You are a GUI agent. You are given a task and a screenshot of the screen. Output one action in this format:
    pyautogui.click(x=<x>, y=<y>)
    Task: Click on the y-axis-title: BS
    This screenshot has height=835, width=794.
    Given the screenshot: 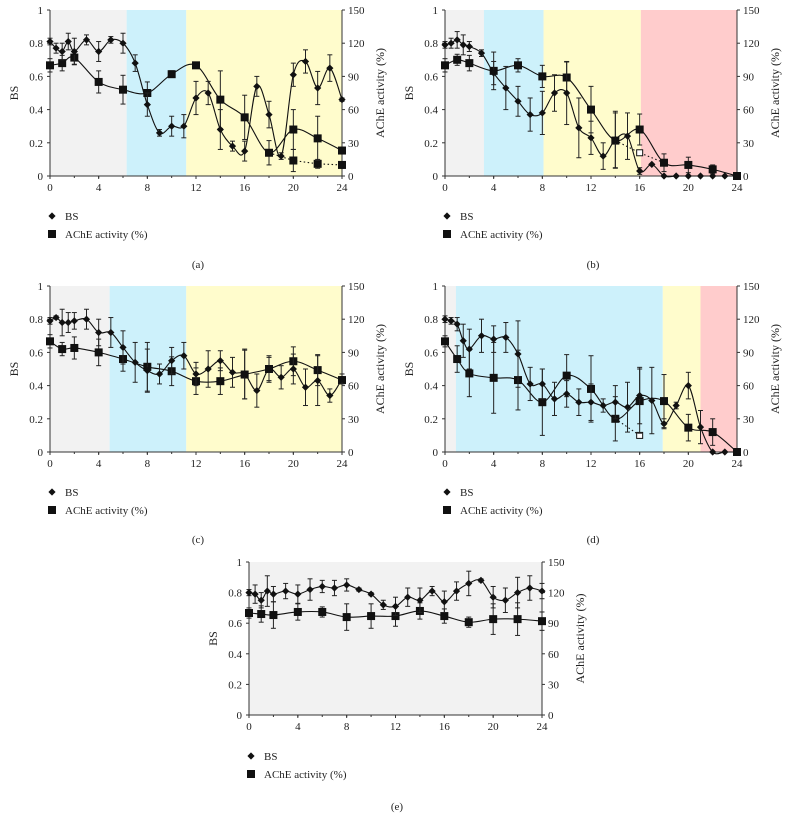 What is the action you would take?
    pyautogui.click(x=14, y=93)
    